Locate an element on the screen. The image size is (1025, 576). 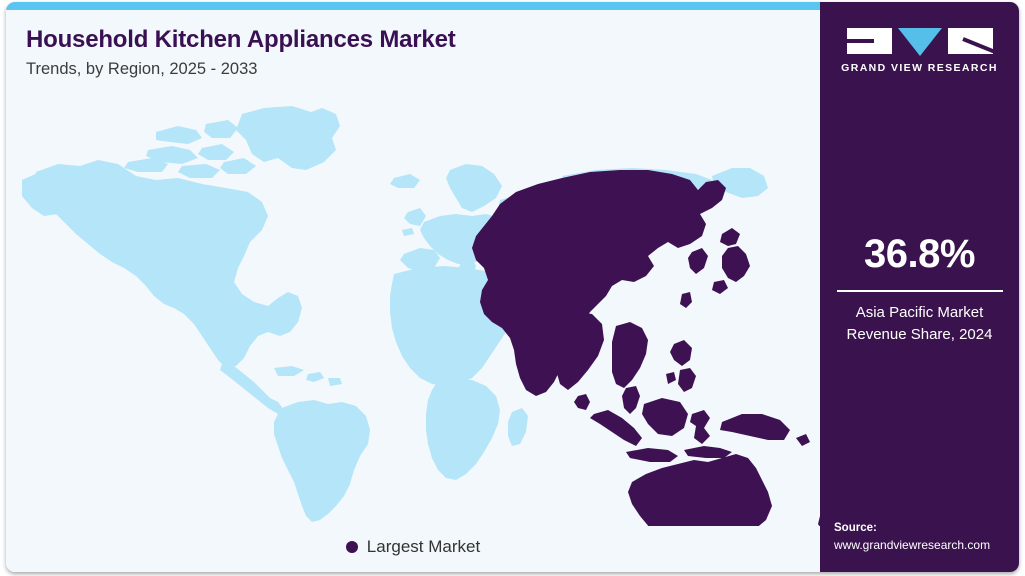
source-heading: Source: is located at coordinates (855, 527).